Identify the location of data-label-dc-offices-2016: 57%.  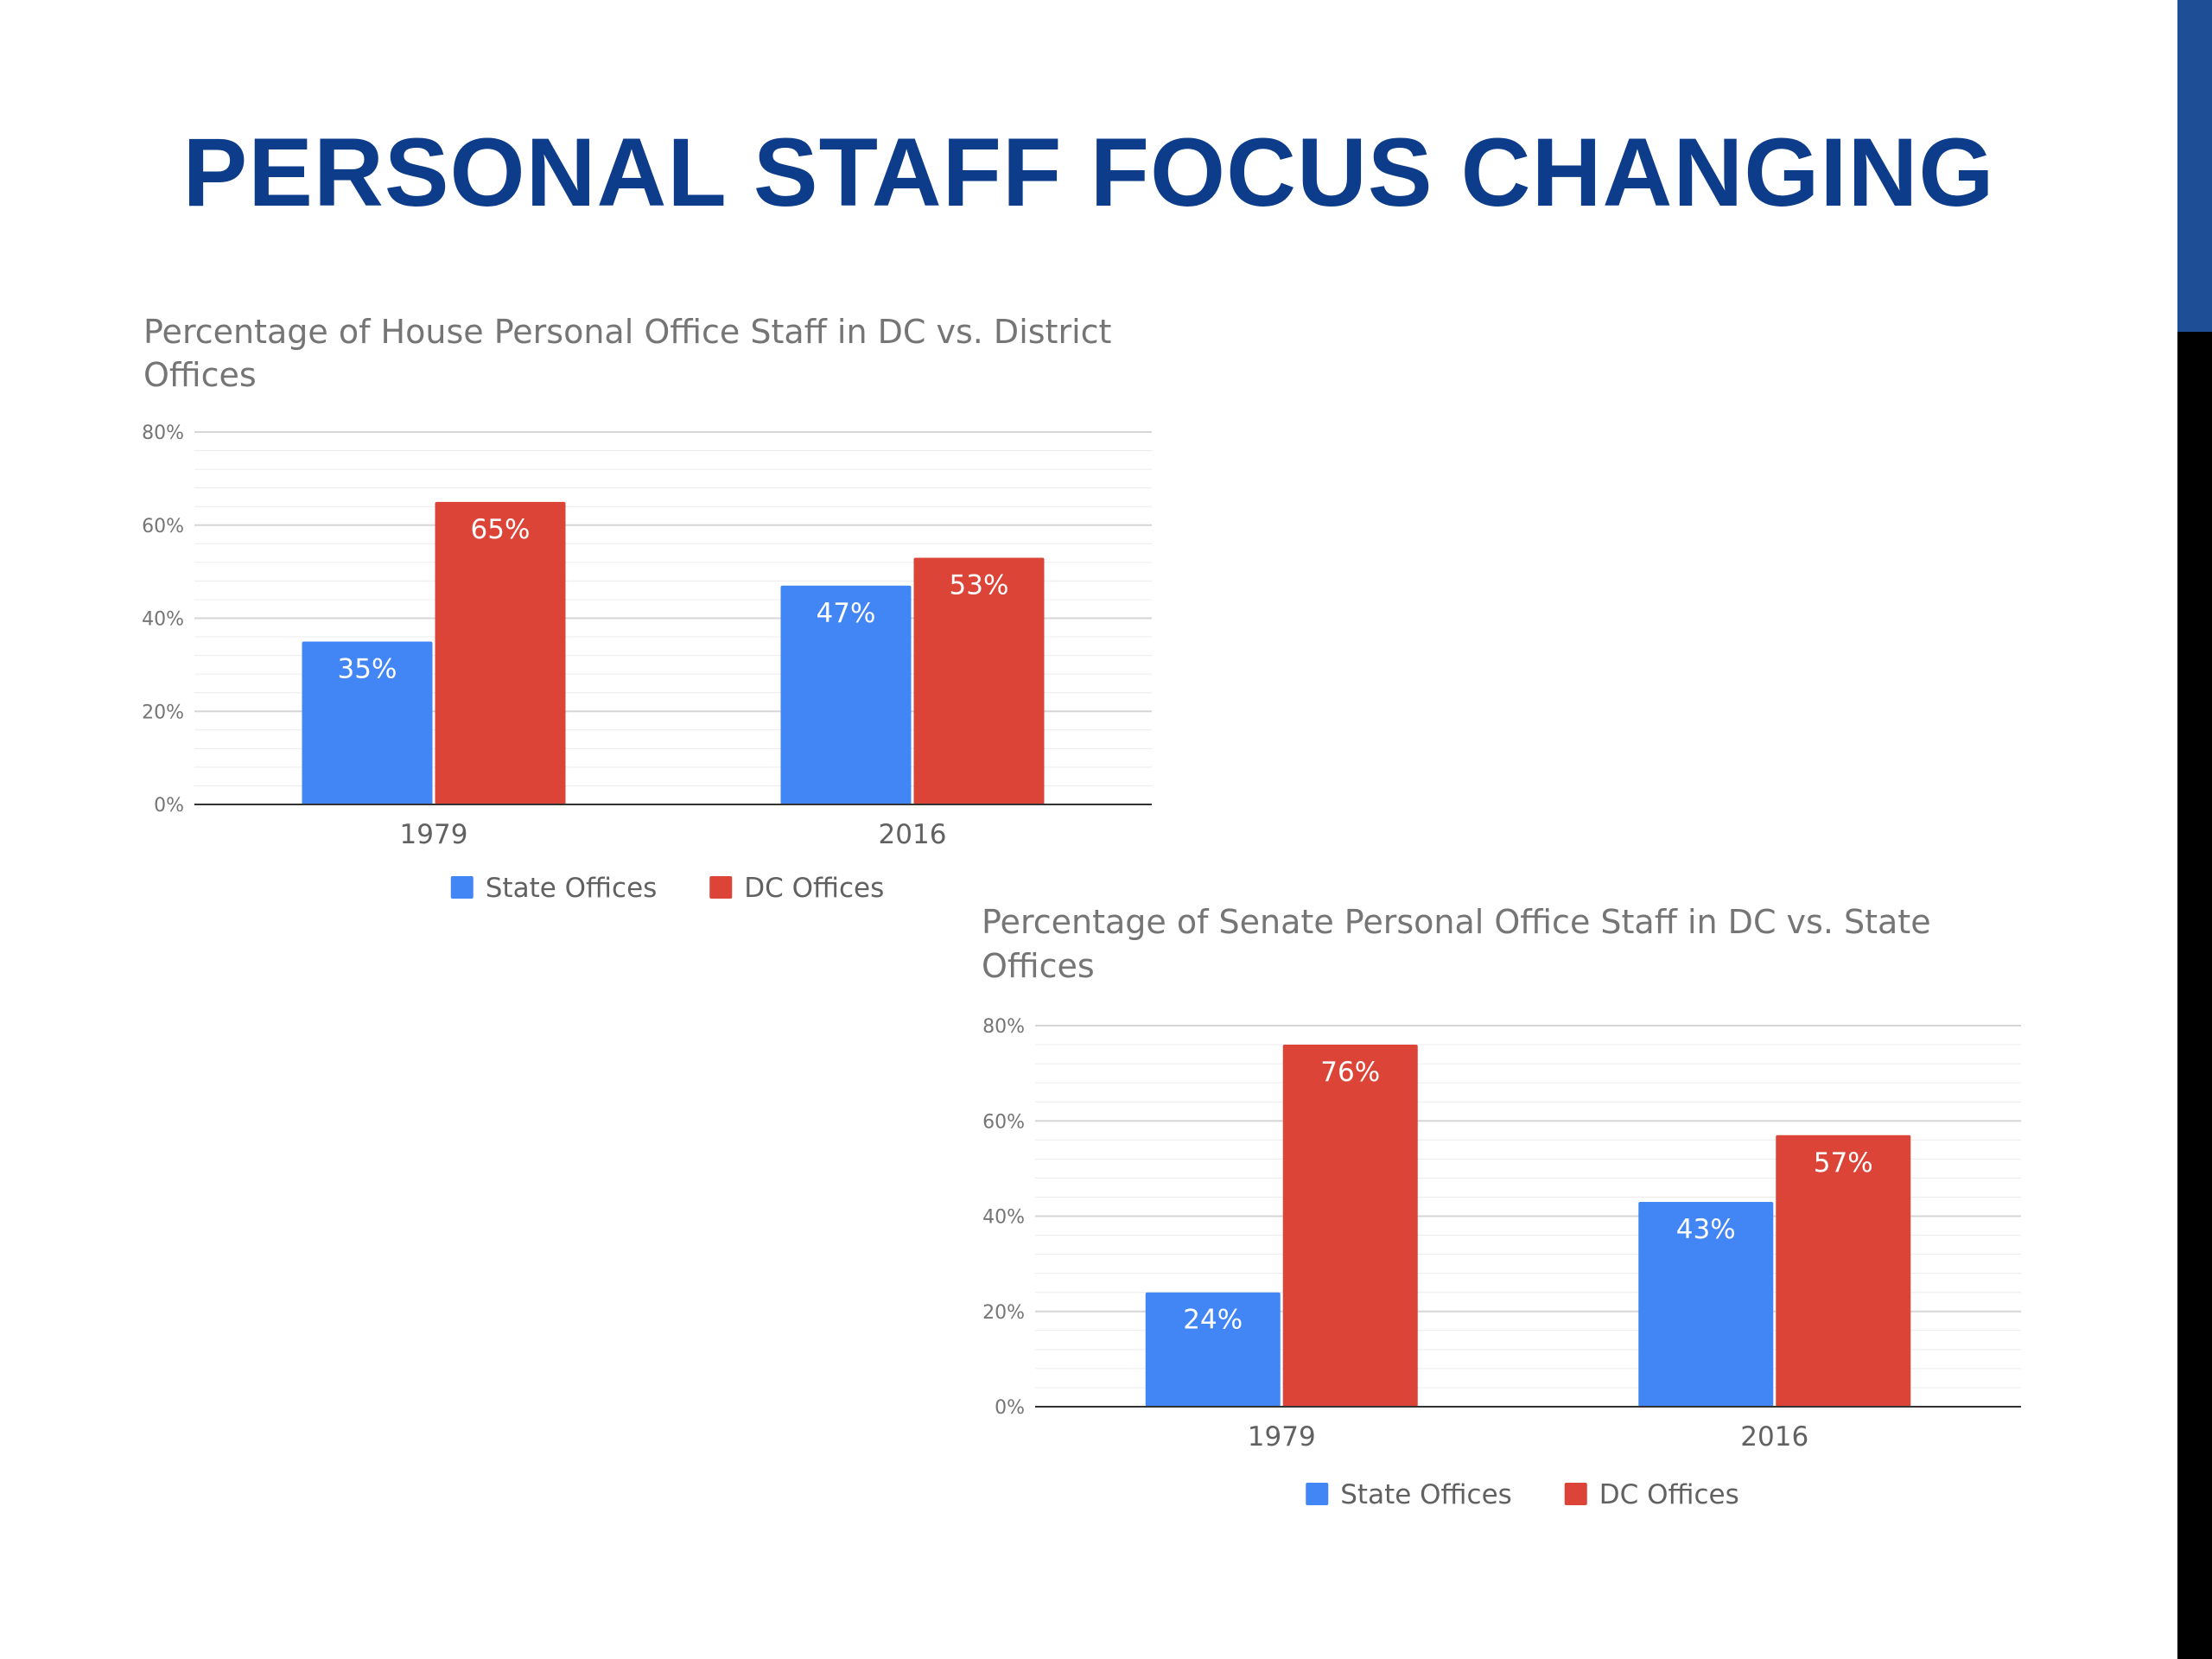
(1843, 1163).